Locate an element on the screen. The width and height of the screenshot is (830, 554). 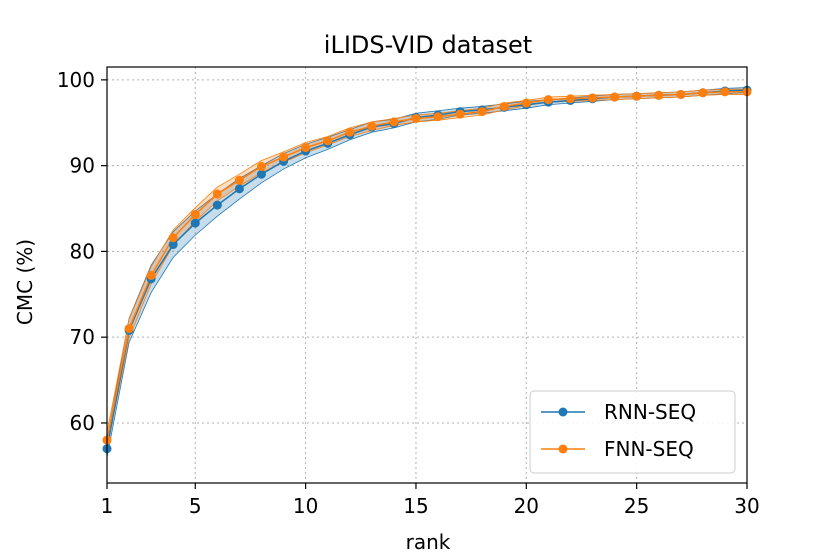
legend-label-rnn-seq: RNN-SEQ is located at coordinates (650, 412).